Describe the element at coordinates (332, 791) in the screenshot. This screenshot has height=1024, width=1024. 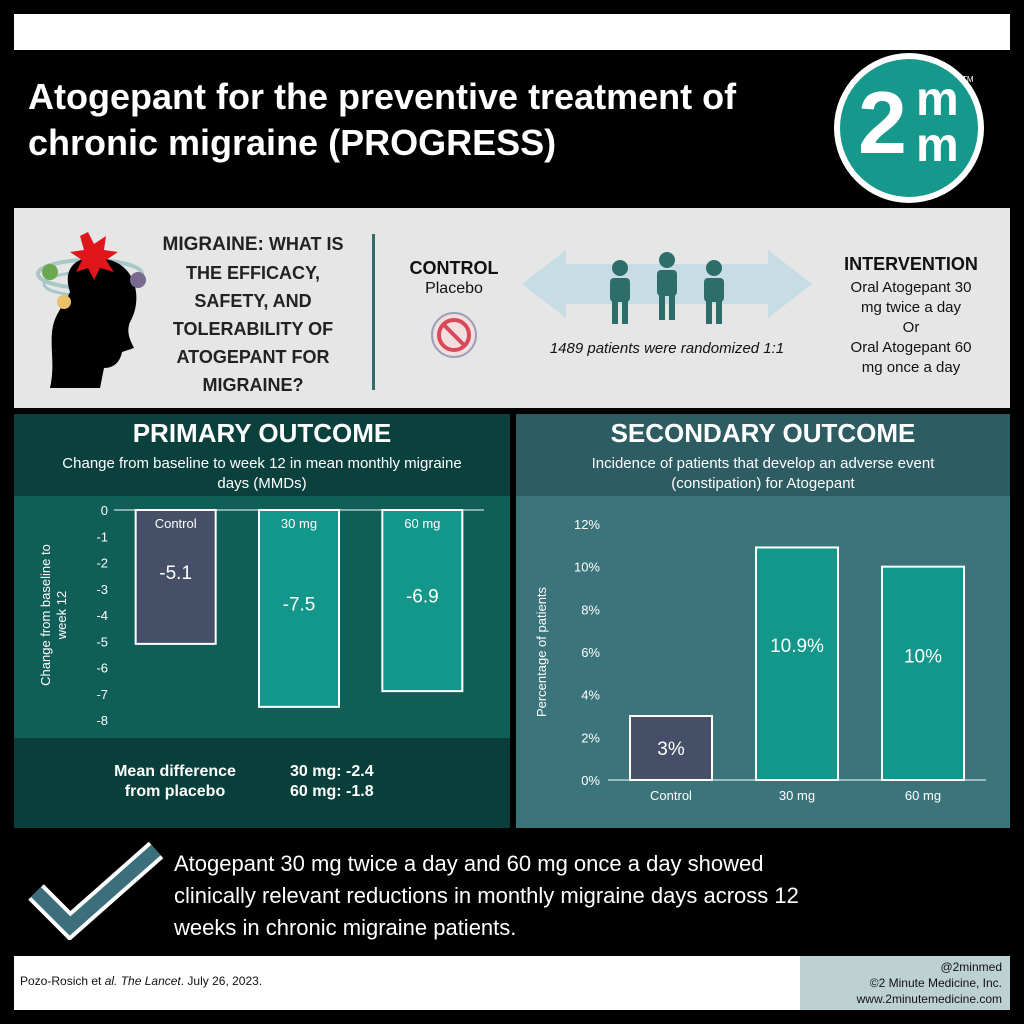
I see `diff-60mg: 60 mg: -1.8` at that location.